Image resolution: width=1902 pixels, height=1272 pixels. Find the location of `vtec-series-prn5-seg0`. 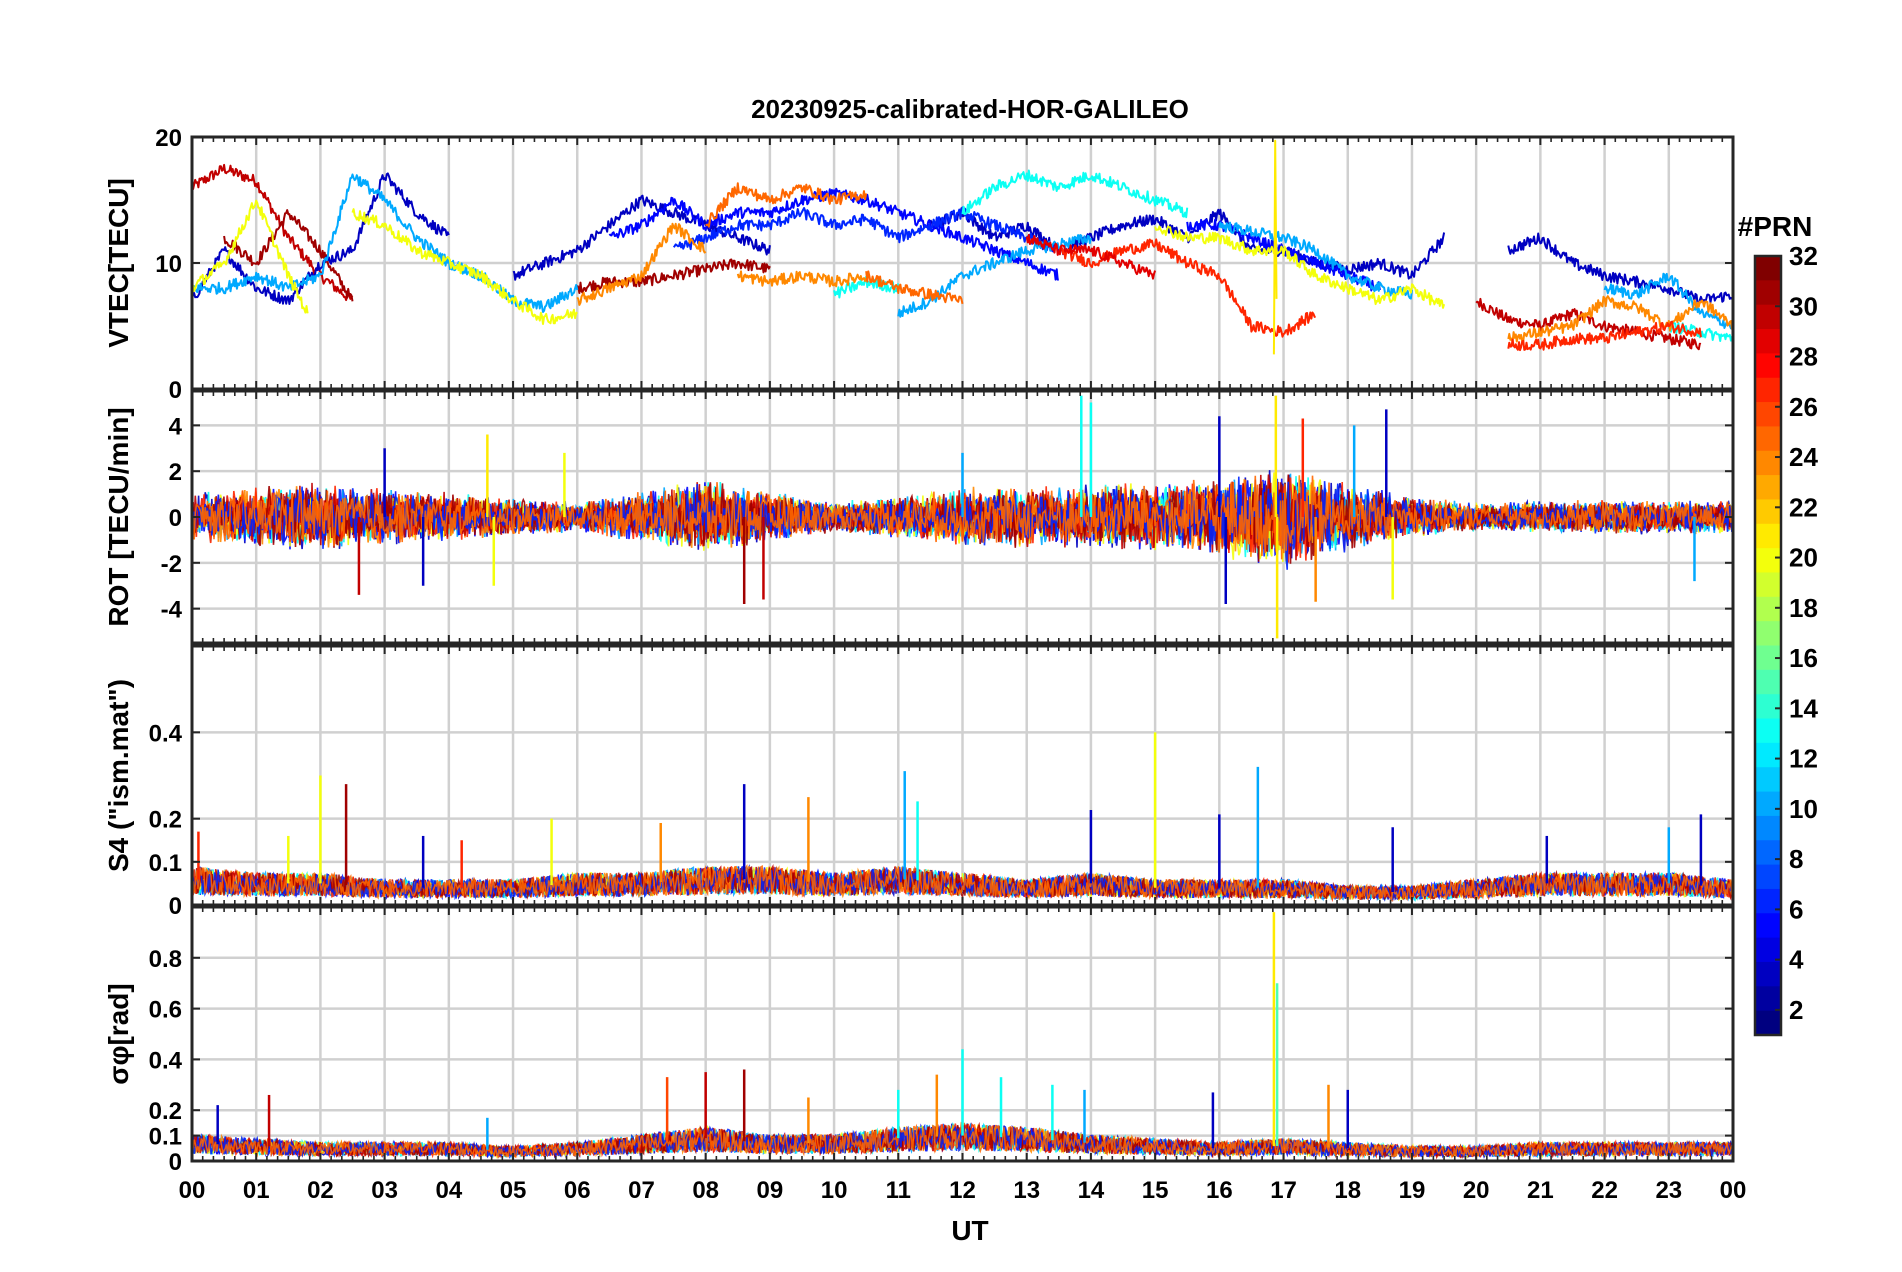

vtec-series-prn5-seg0 is located at coordinates (833, 234).